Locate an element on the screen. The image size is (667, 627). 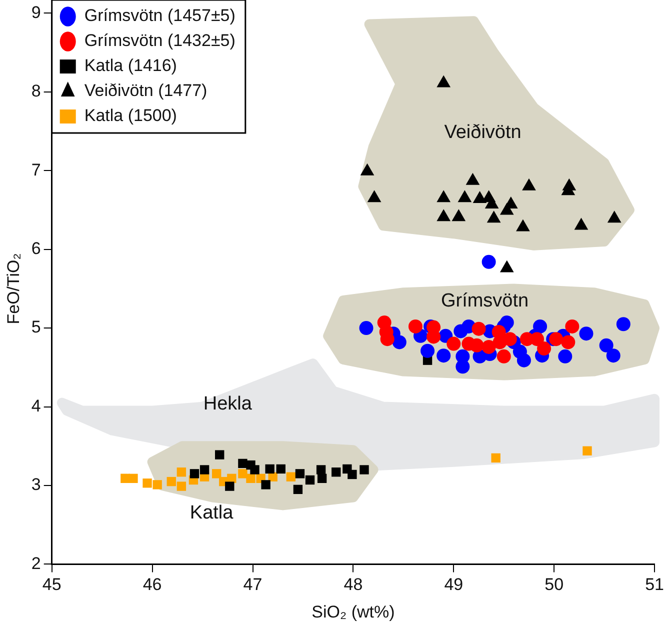
x-tick-label: 47 is located at coordinates (252, 584).